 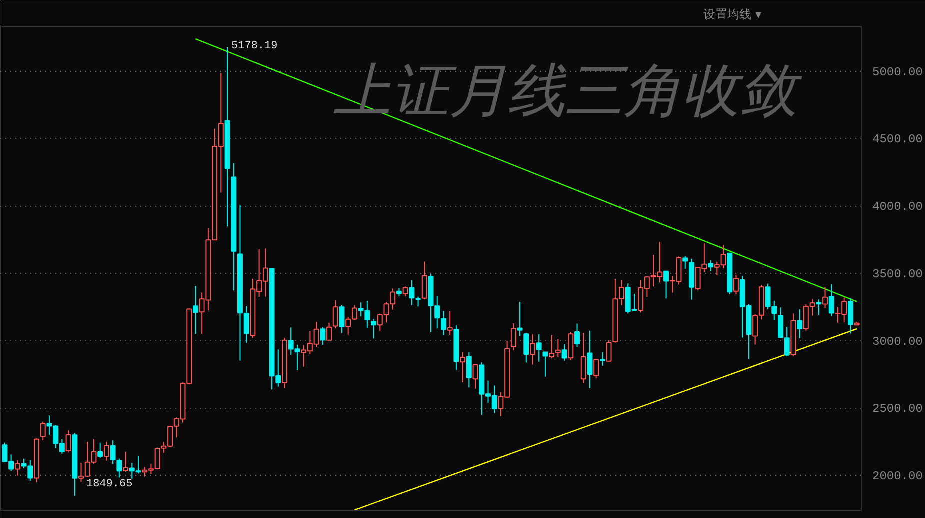 I want to click on y-tick-label: 5000.00, so click(x=897, y=72).